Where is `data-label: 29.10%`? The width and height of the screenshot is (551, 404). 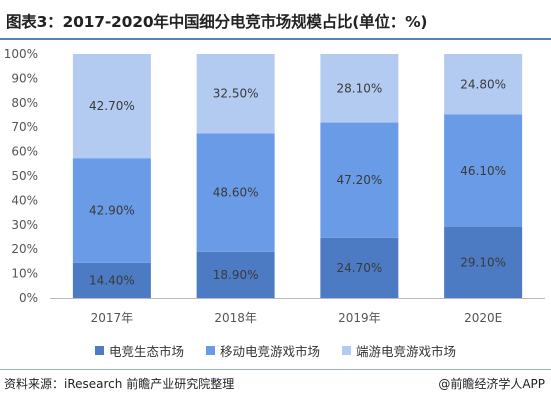
data-label: 29.10% is located at coordinates (483, 262).